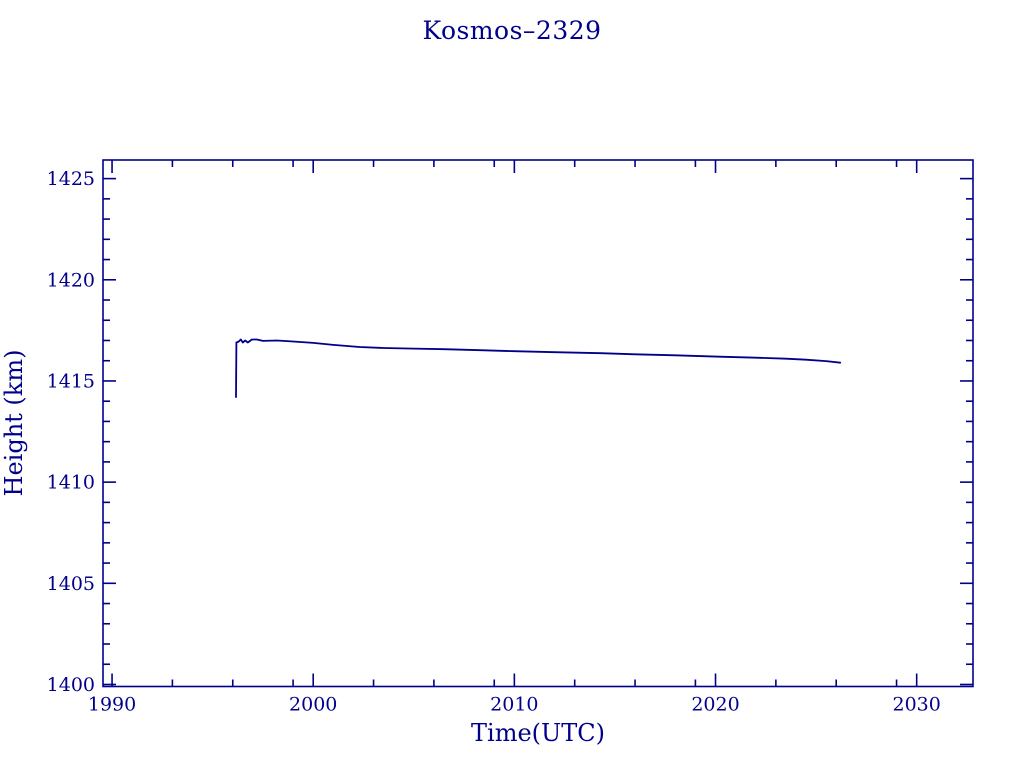 This screenshot has width=1024, height=768. Describe the element at coordinates (538, 733) in the screenshot. I see `x-axis-label: Time(UTC)` at that location.